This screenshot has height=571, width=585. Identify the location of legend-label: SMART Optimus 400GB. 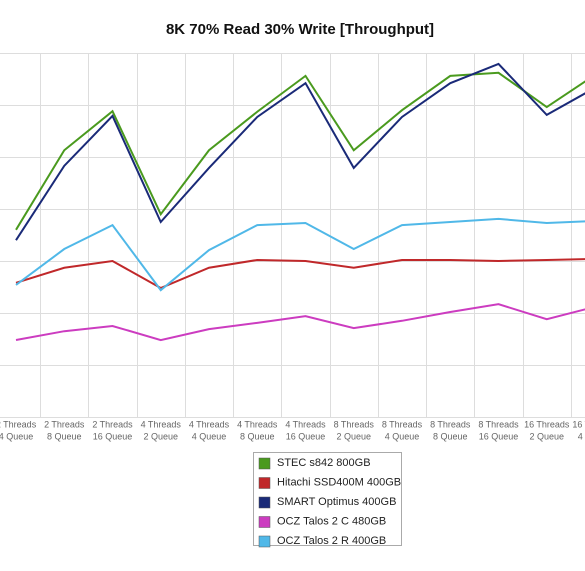
(336, 502).